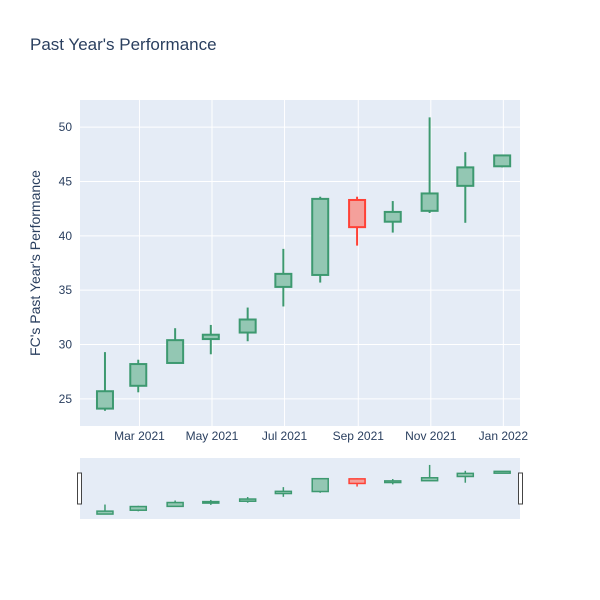  Describe the element at coordinates (35, 263) in the screenshot. I see `y-axis-label: FC's Past Year's Performance` at that location.